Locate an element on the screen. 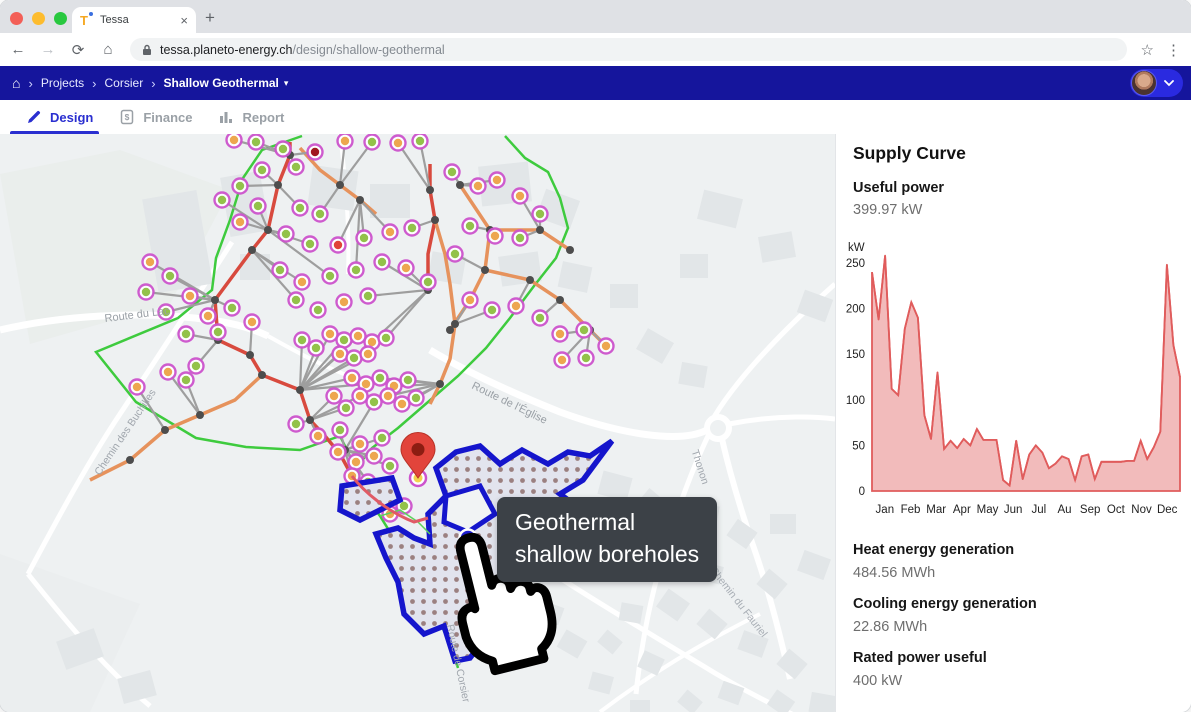 The height and width of the screenshot is (712, 1191). active-tab-underline is located at coordinates (55, 132).